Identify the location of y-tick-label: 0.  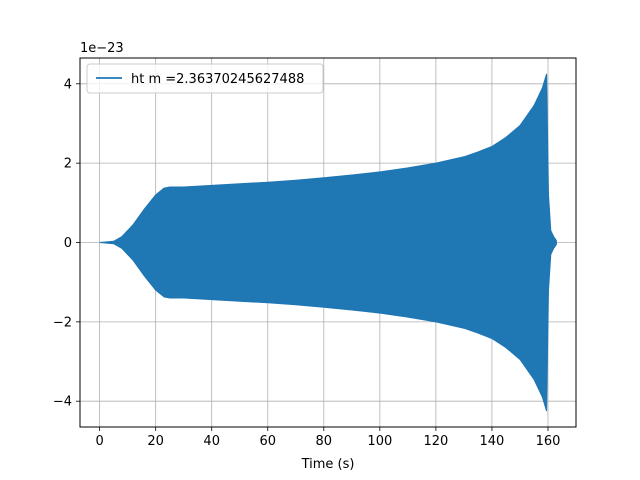
(68, 243).